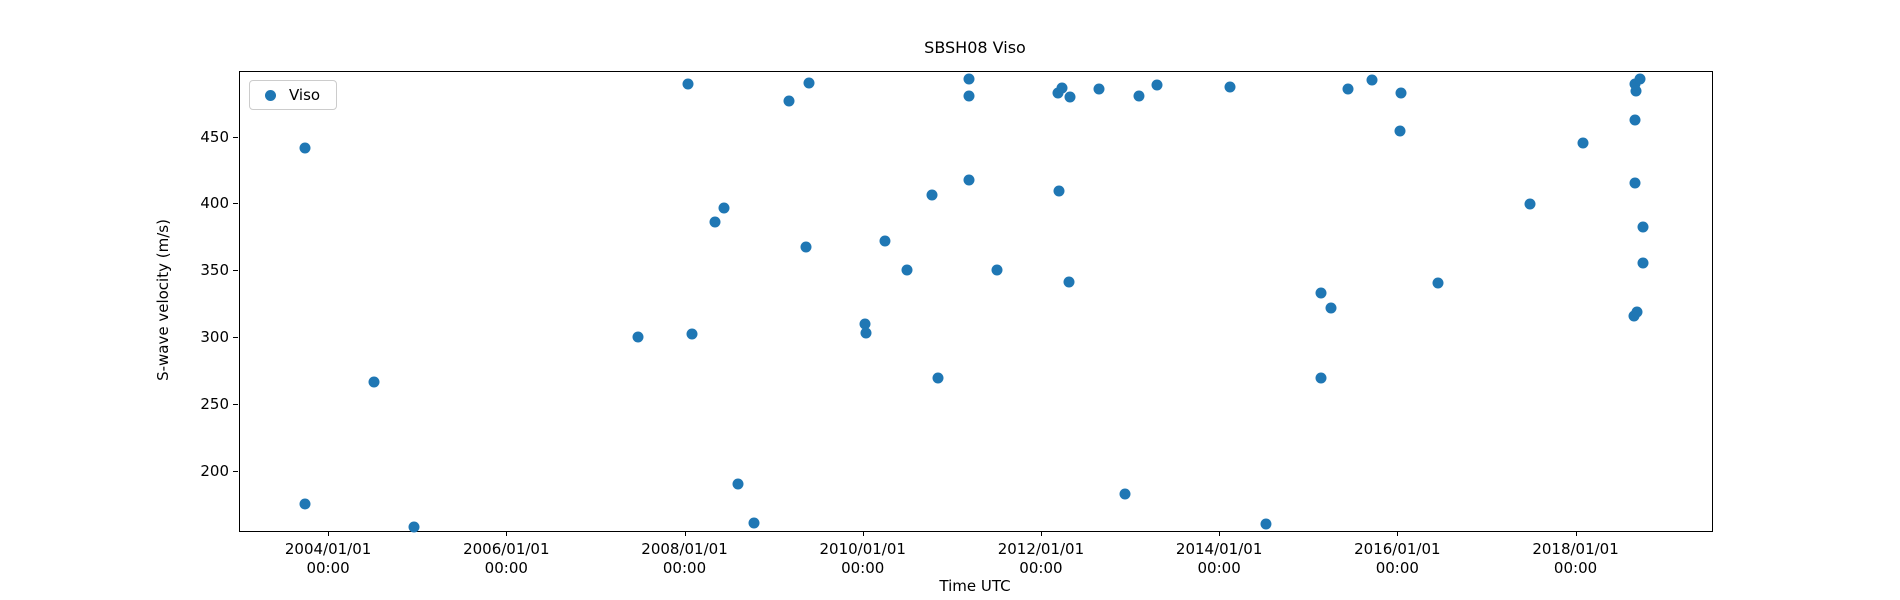  I want to click on x-tick-label: 2016/01/01 00:00, so click(1397, 558).